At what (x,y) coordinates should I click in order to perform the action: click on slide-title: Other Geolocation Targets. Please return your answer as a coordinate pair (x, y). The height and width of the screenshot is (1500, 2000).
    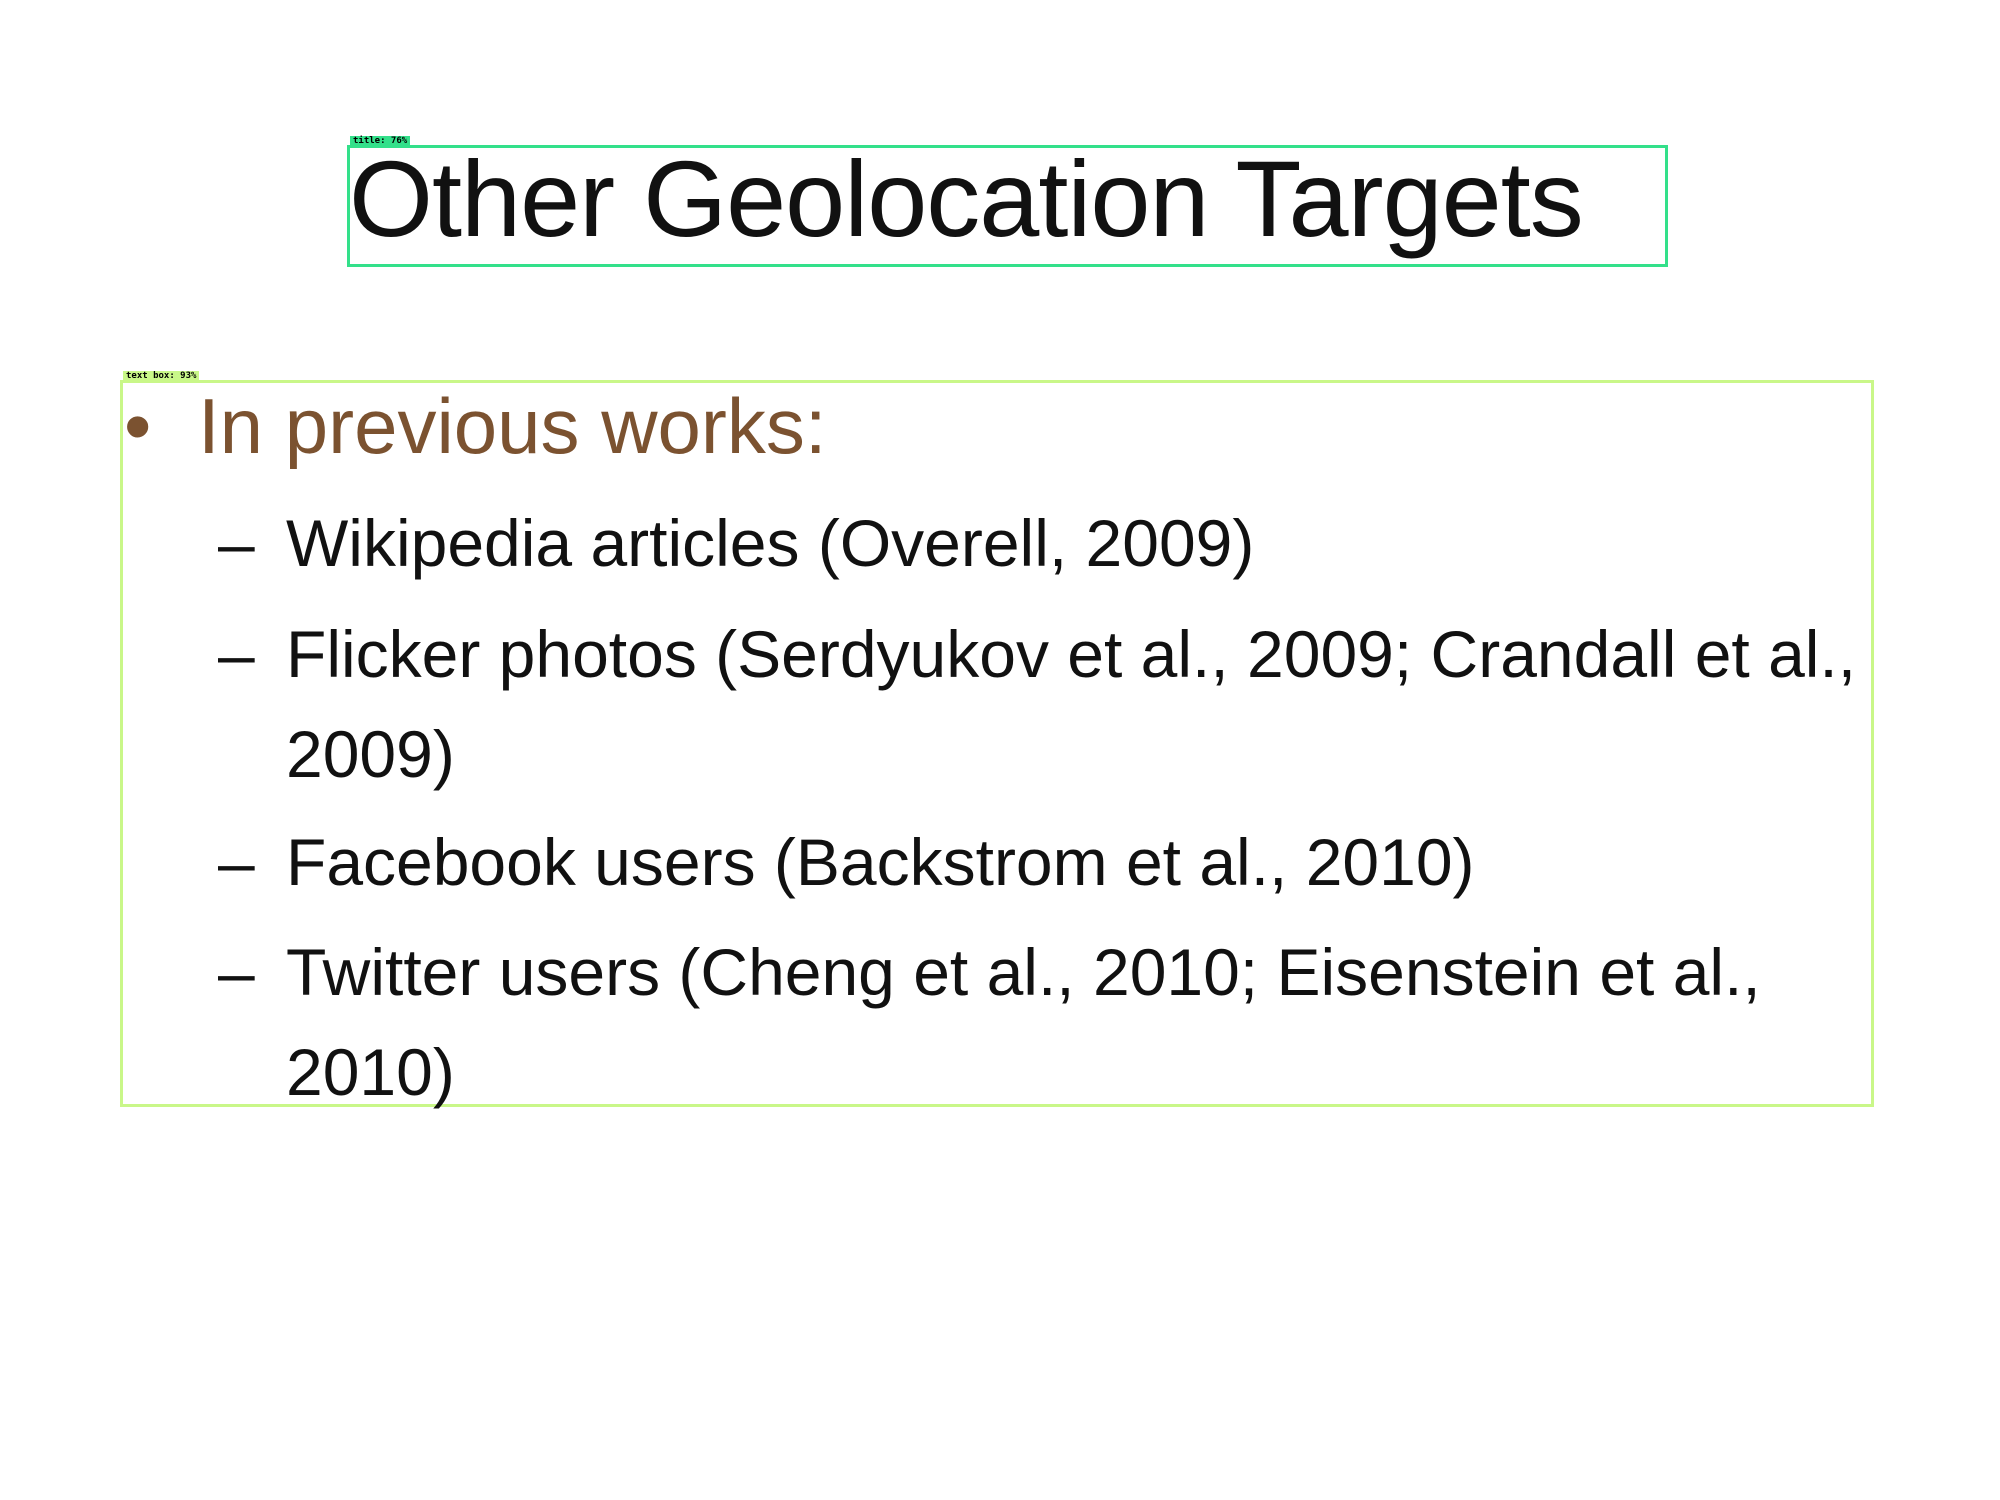
    Looking at the image, I should click on (966, 198).